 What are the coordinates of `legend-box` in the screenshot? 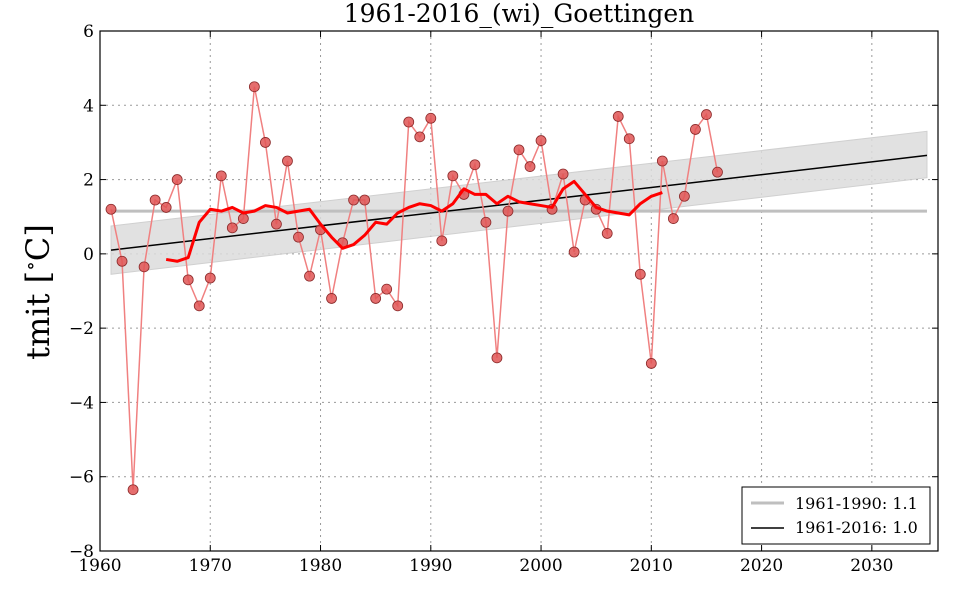 It's located at (836, 515).